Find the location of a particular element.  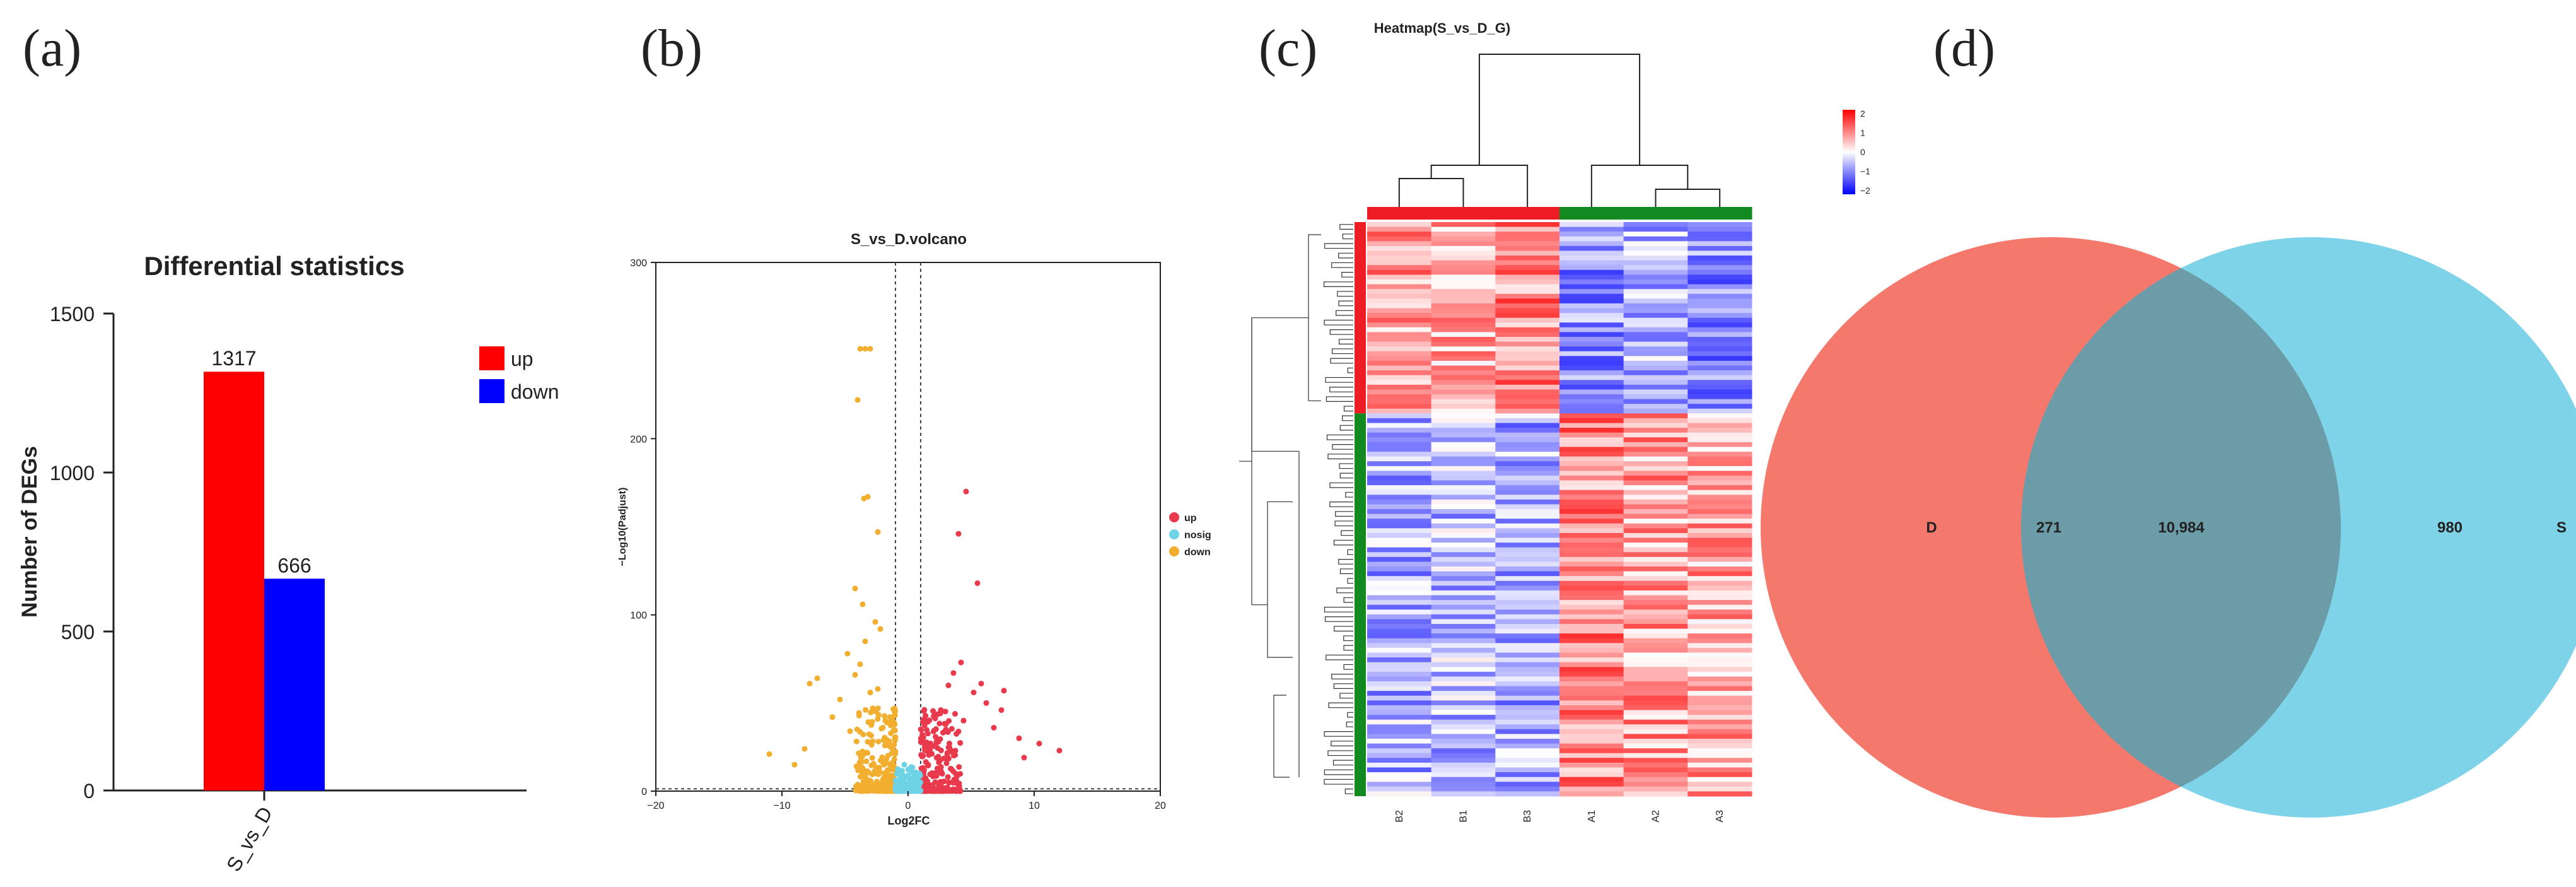

column-group-bar is located at coordinates (1464, 213).